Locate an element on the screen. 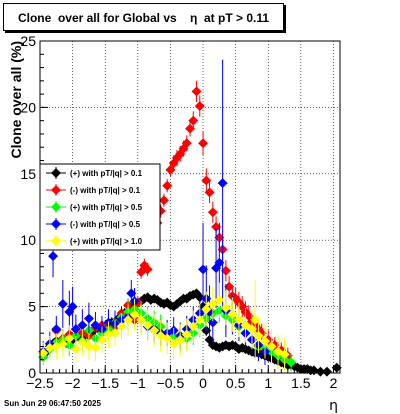  x-tick-label: −2 is located at coordinates (73, 383).